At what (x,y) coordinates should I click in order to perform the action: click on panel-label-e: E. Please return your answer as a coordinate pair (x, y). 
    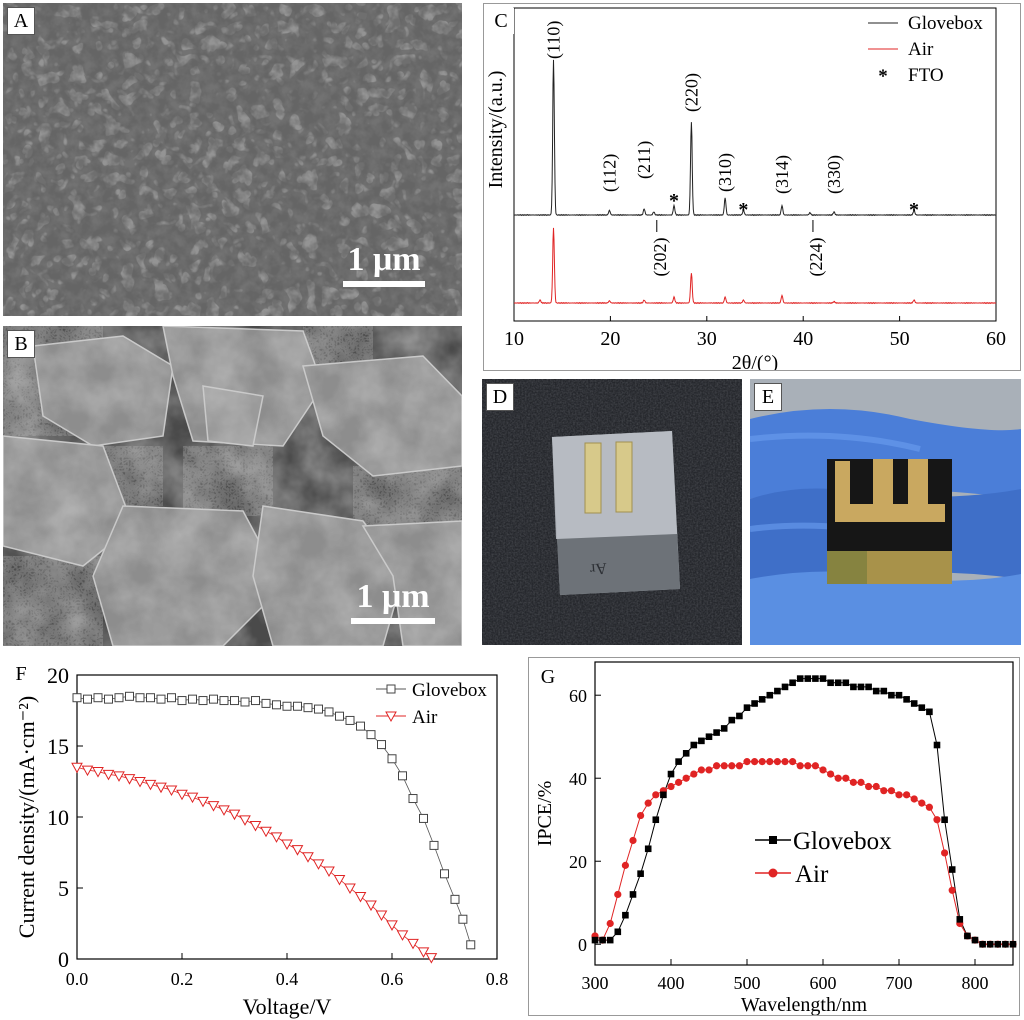
    Looking at the image, I should click on (768, 397).